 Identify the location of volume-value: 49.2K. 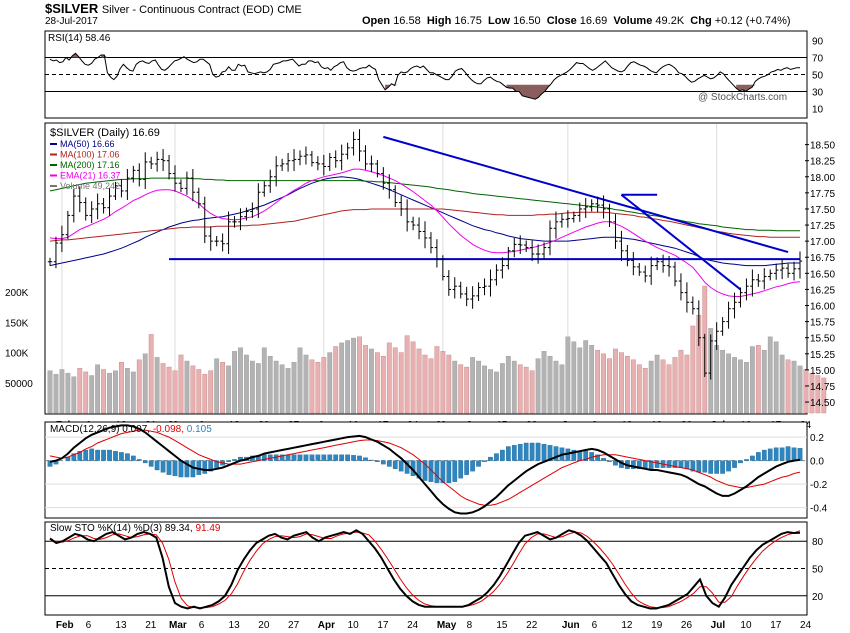
(670, 21).